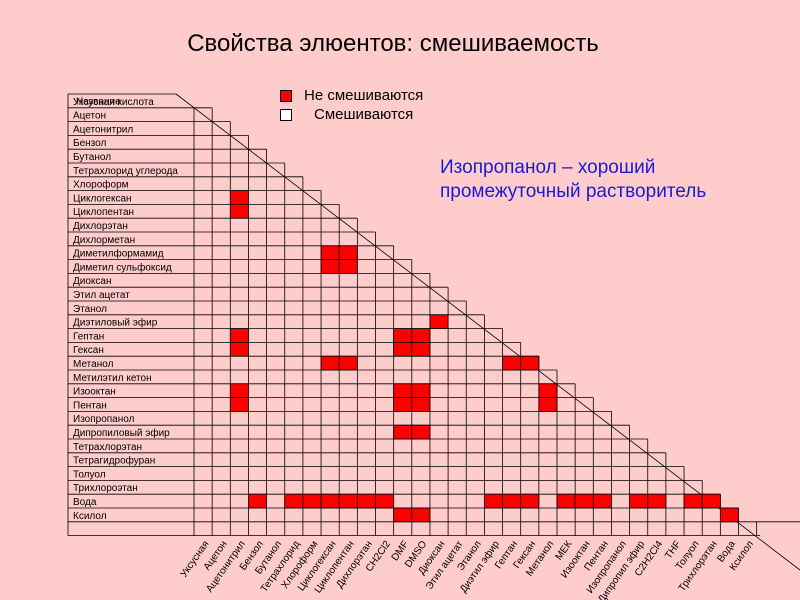 The width and height of the screenshot is (800, 600). What do you see at coordinates (101, 185) in the screenshot?
I see `row-label: Хлороформ` at bounding box center [101, 185].